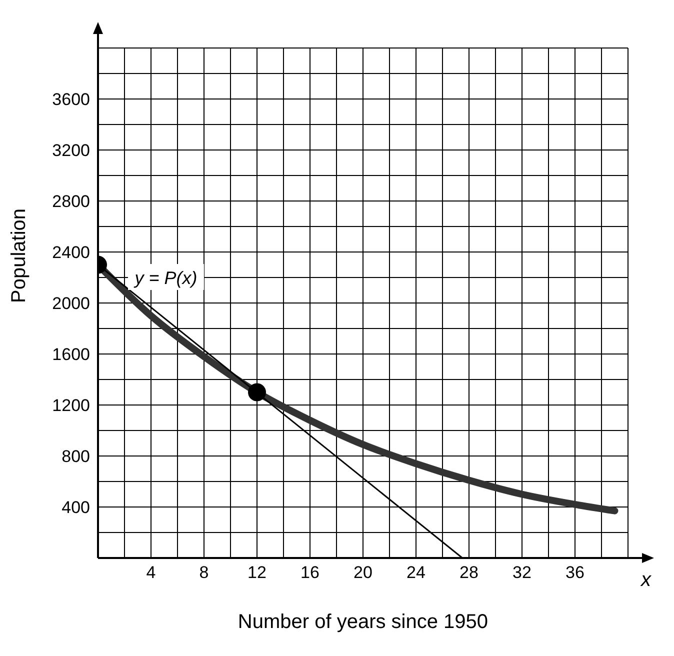  What do you see at coordinates (71, 150) in the screenshot?
I see `y-tick-label: 3200` at bounding box center [71, 150].